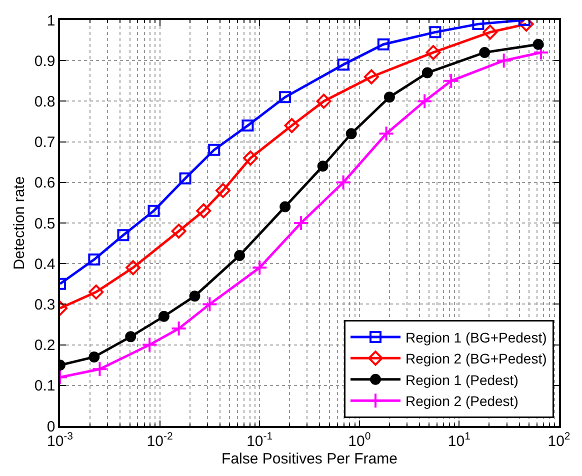 The width and height of the screenshot is (582, 476). What do you see at coordinates (462, 380) in the screenshot?
I see `legend-label: Region 1 (Pedest)` at bounding box center [462, 380].